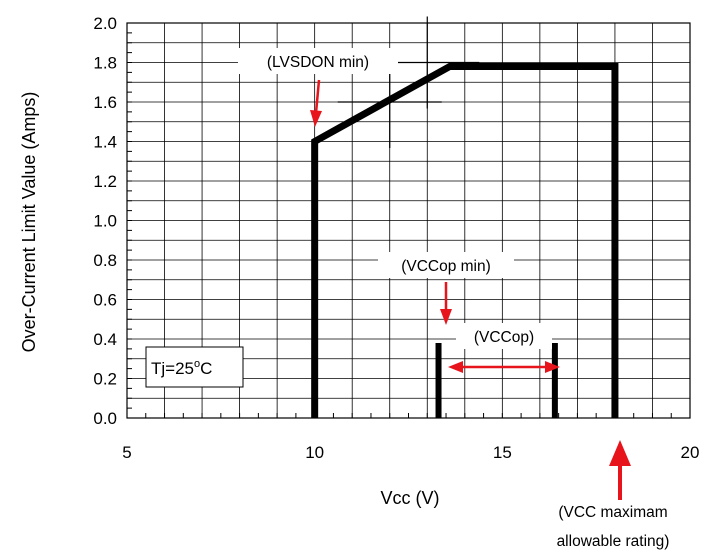 This screenshot has width=706, height=553. I want to click on annotation-vccop-min-box, so click(446, 265).